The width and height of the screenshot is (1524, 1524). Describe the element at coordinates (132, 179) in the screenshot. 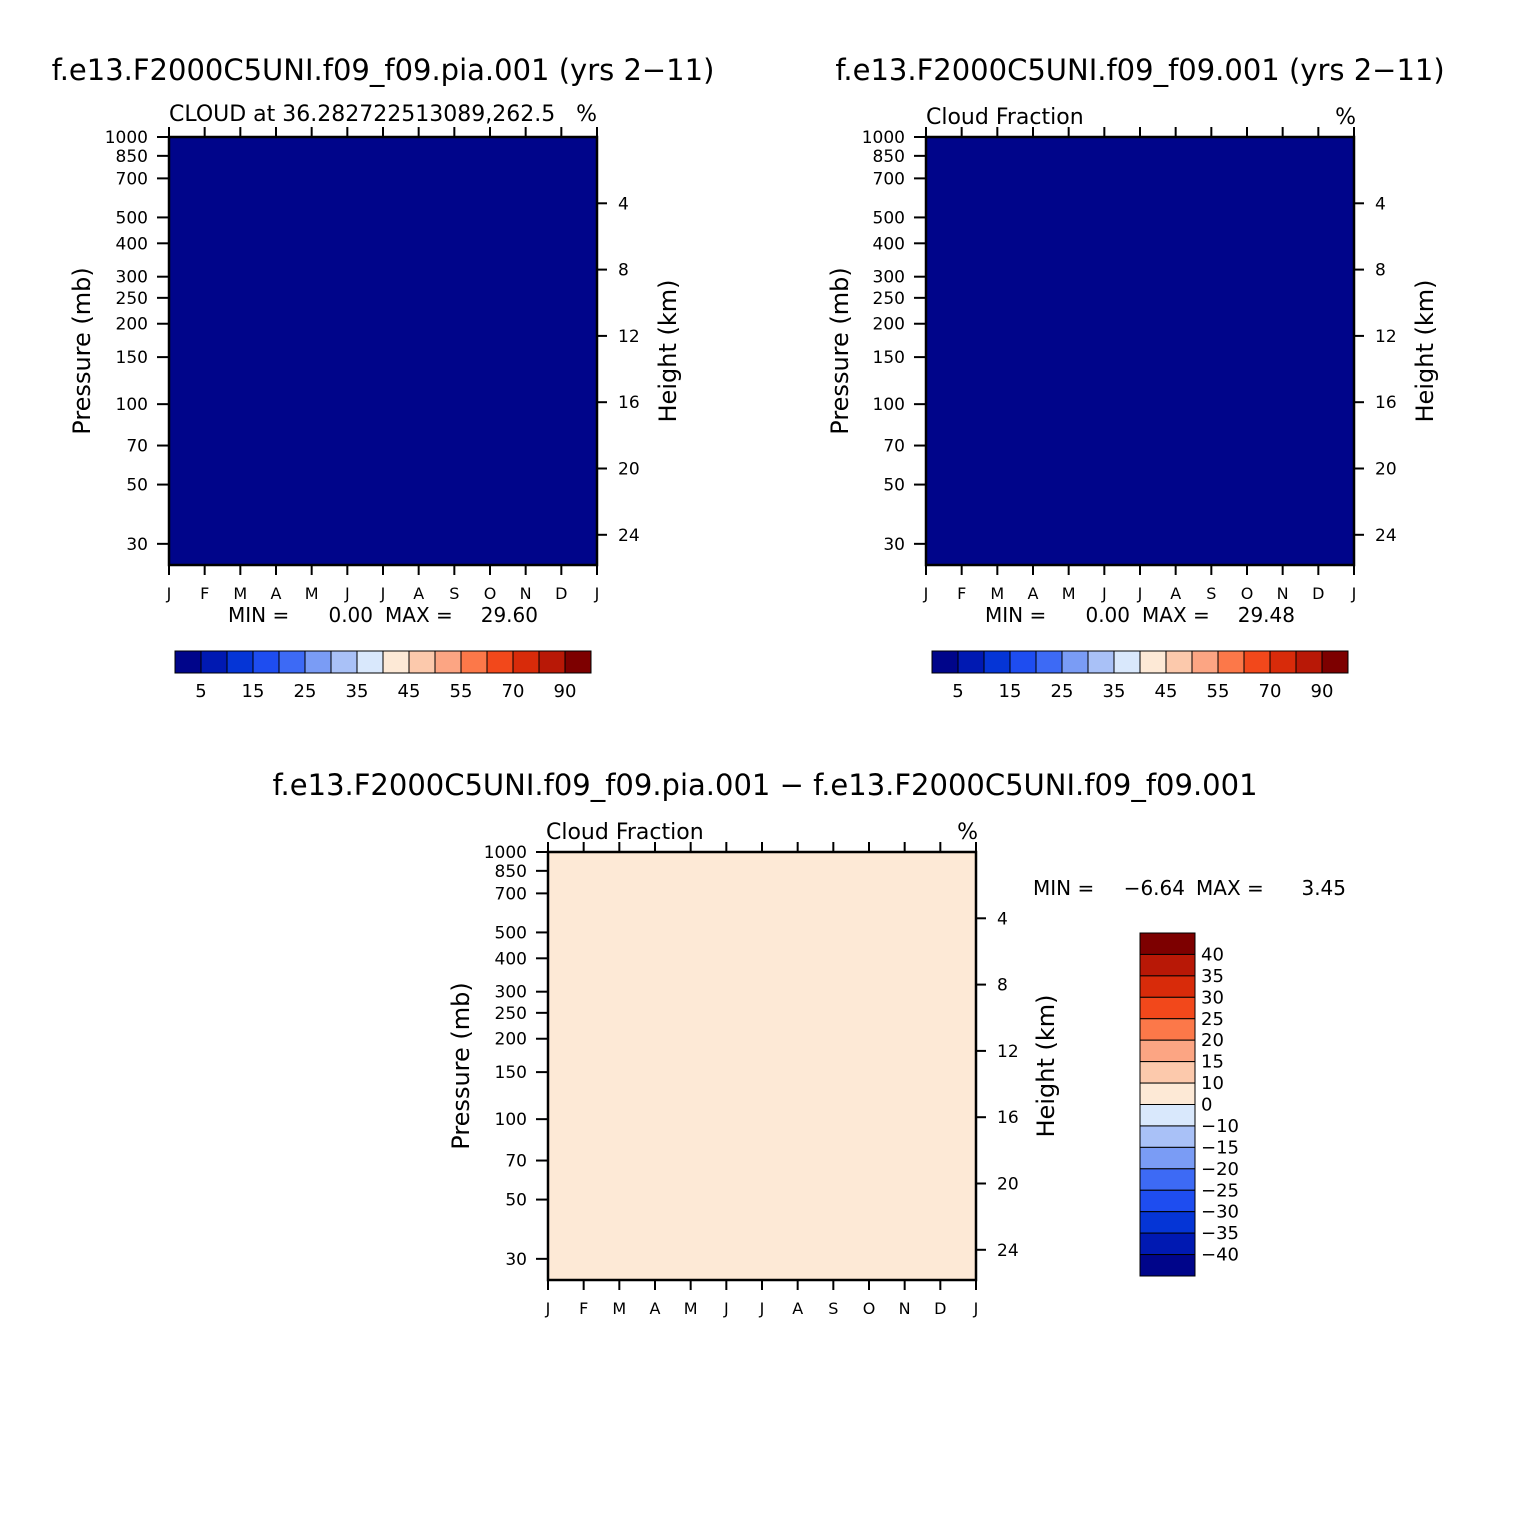

I see `y-tick-label: 700` at that location.